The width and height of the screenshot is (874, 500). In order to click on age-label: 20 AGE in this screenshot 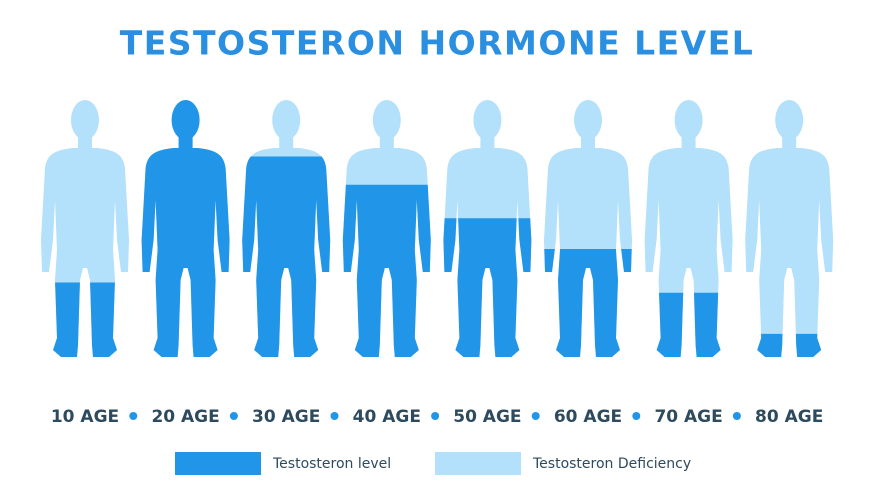, I will do `click(185, 417)`.